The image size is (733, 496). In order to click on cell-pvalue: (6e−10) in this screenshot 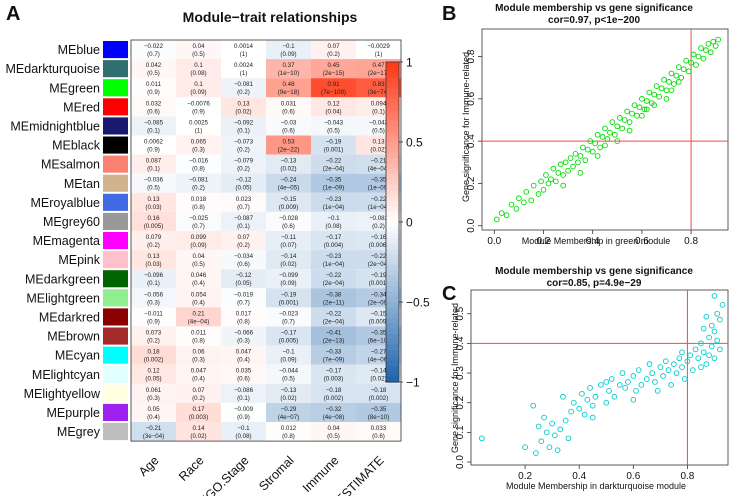, I will do `click(379, 341)`.